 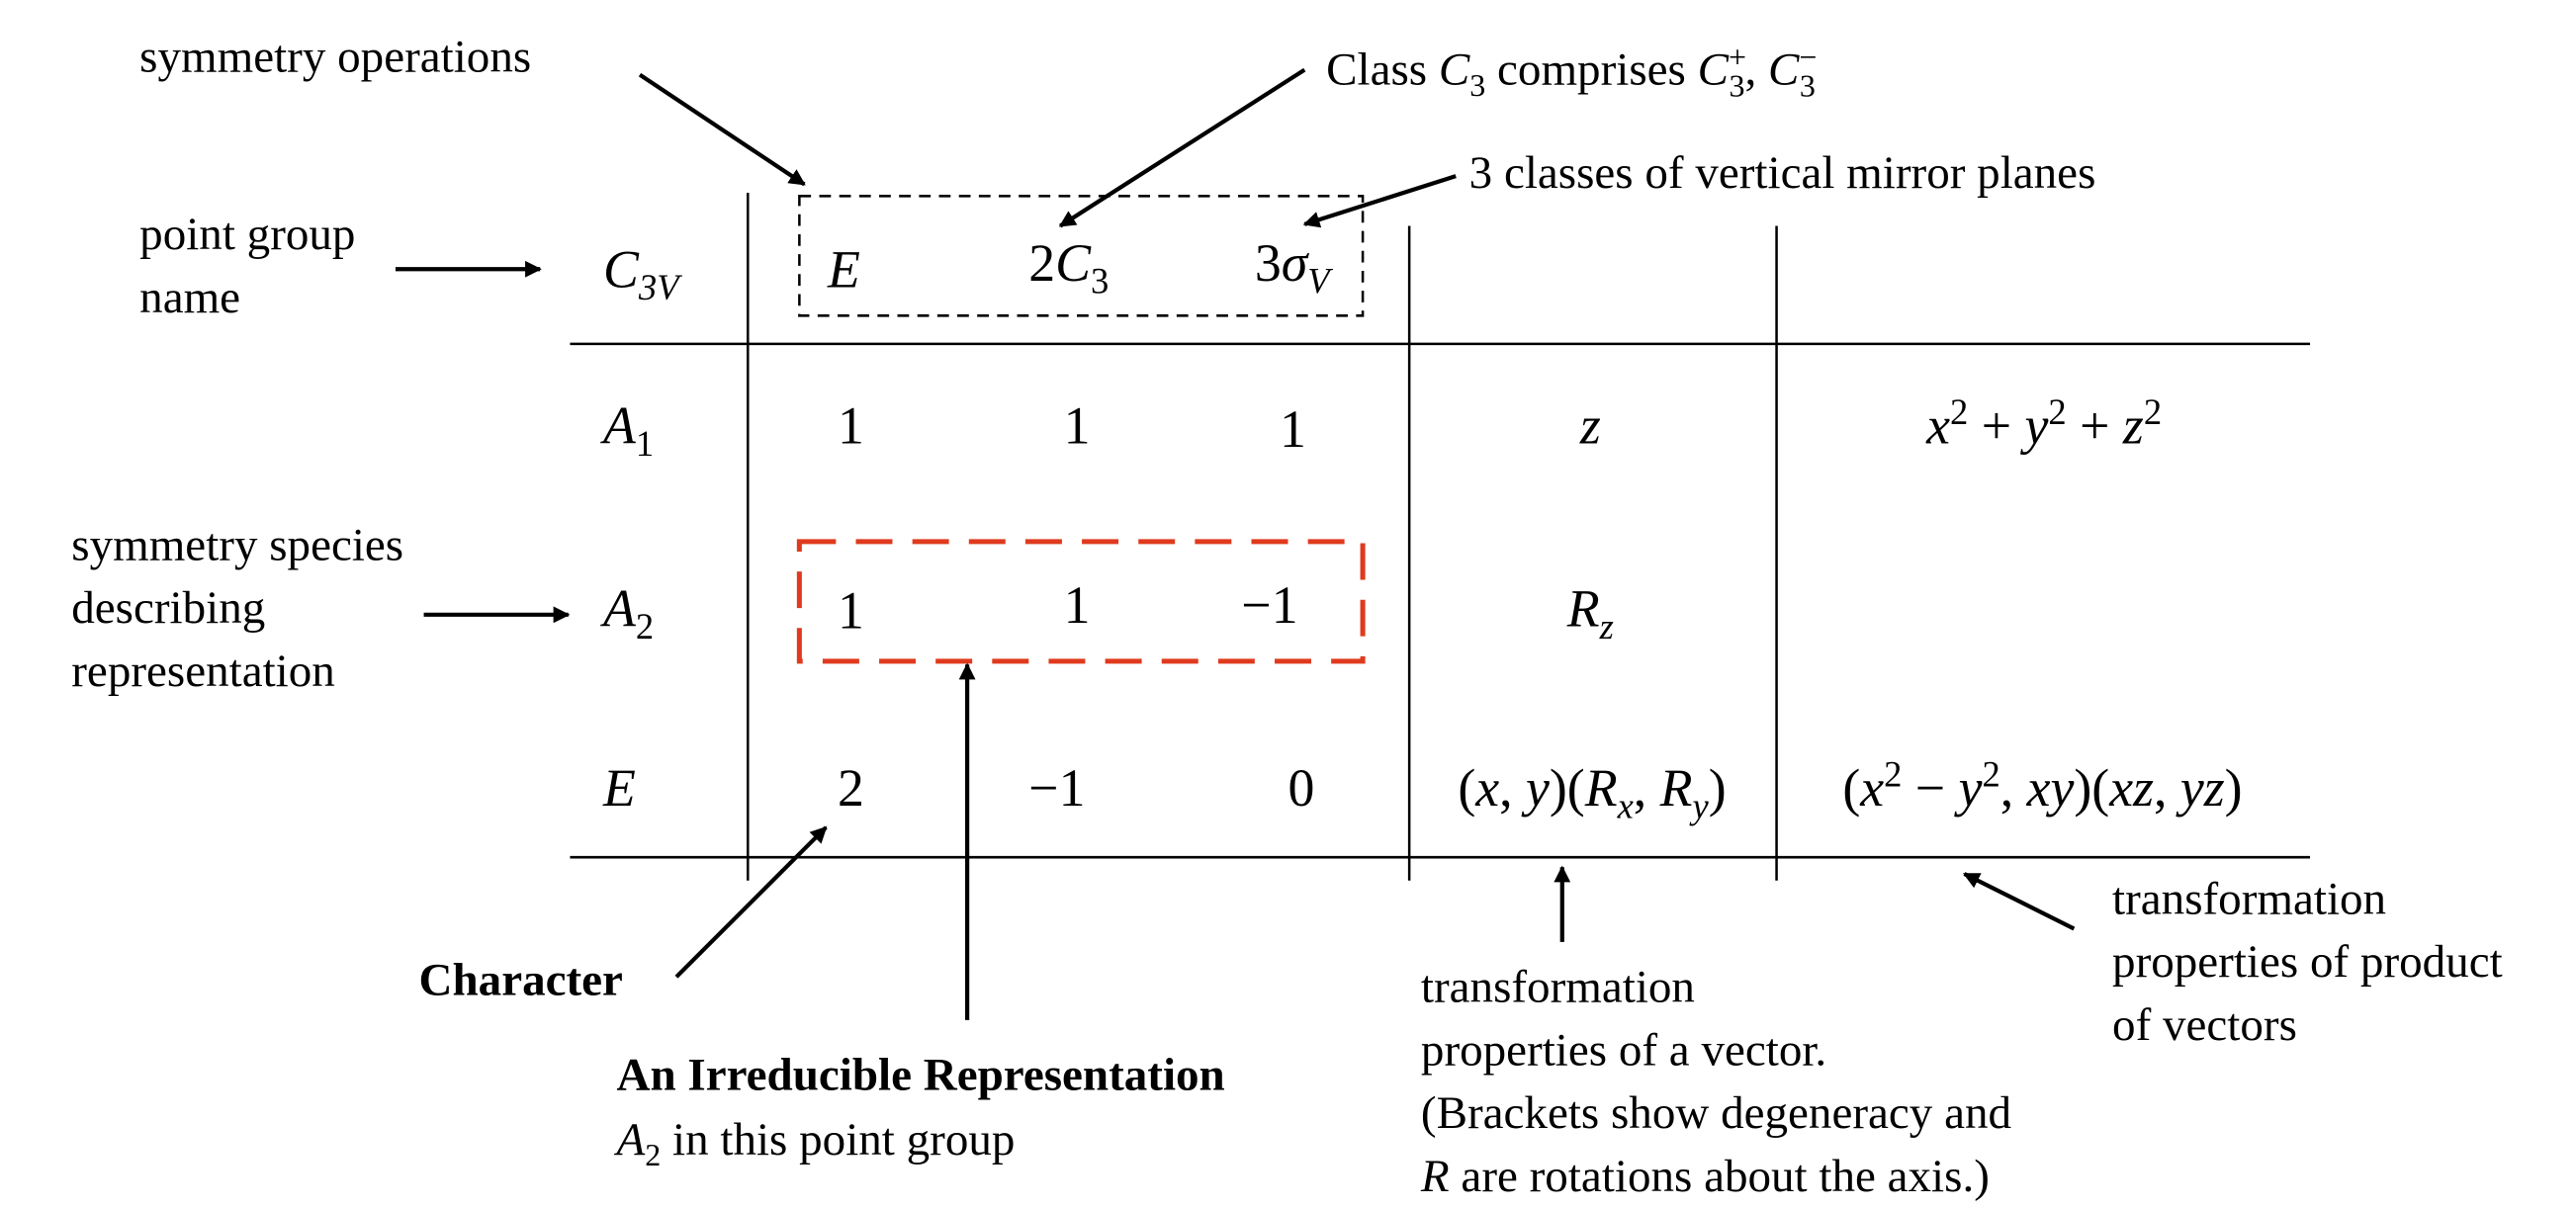 What do you see at coordinates (816, 1144) in the screenshot?
I see `label-irrep-sub: A2 in this point group` at bounding box center [816, 1144].